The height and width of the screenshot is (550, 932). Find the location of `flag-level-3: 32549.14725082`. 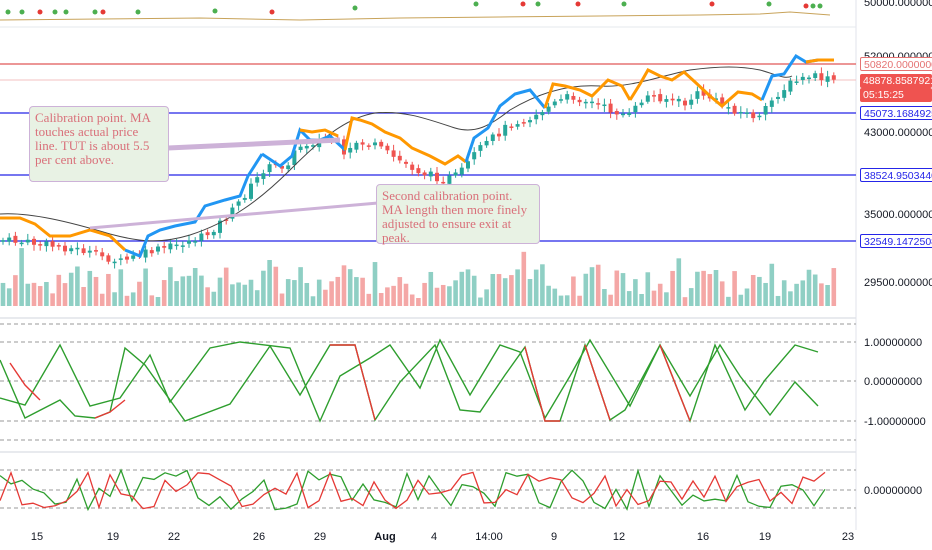

flag-level-3: 32549.14725082 is located at coordinates (896, 241).